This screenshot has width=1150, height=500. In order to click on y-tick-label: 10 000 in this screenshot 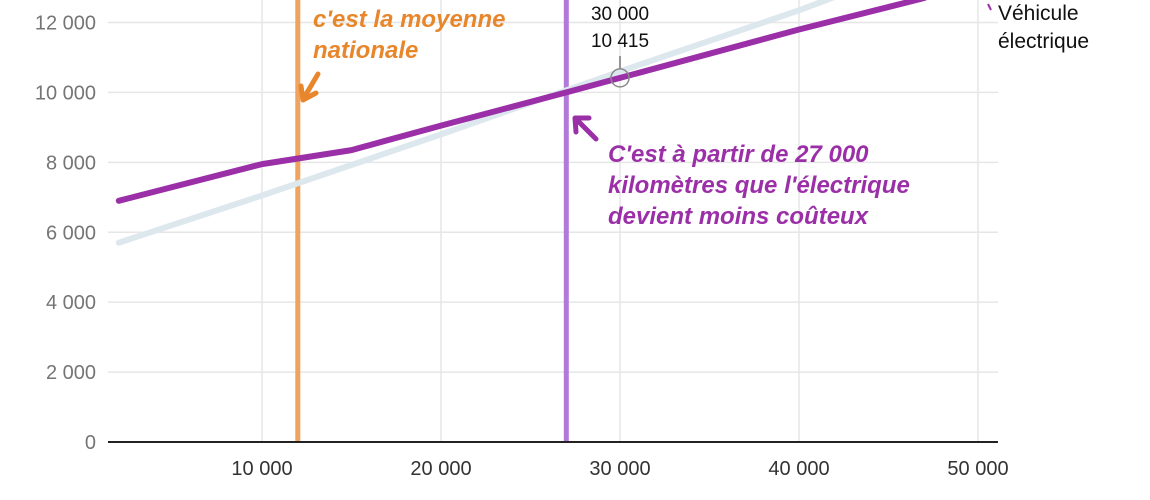, I will do `click(65, 93)`.